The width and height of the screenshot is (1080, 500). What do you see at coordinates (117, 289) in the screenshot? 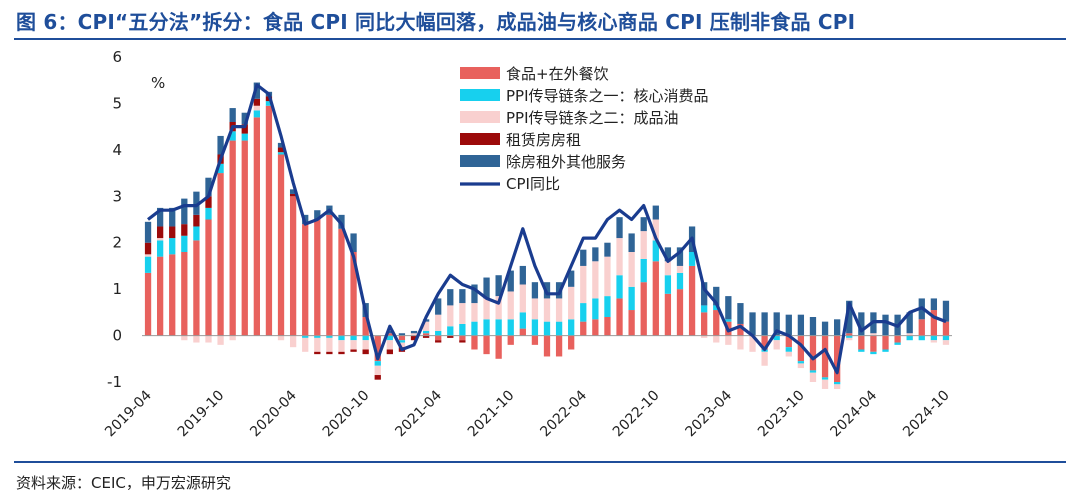
I see `y-tick-label: 1` at bounding box center [117, 289].